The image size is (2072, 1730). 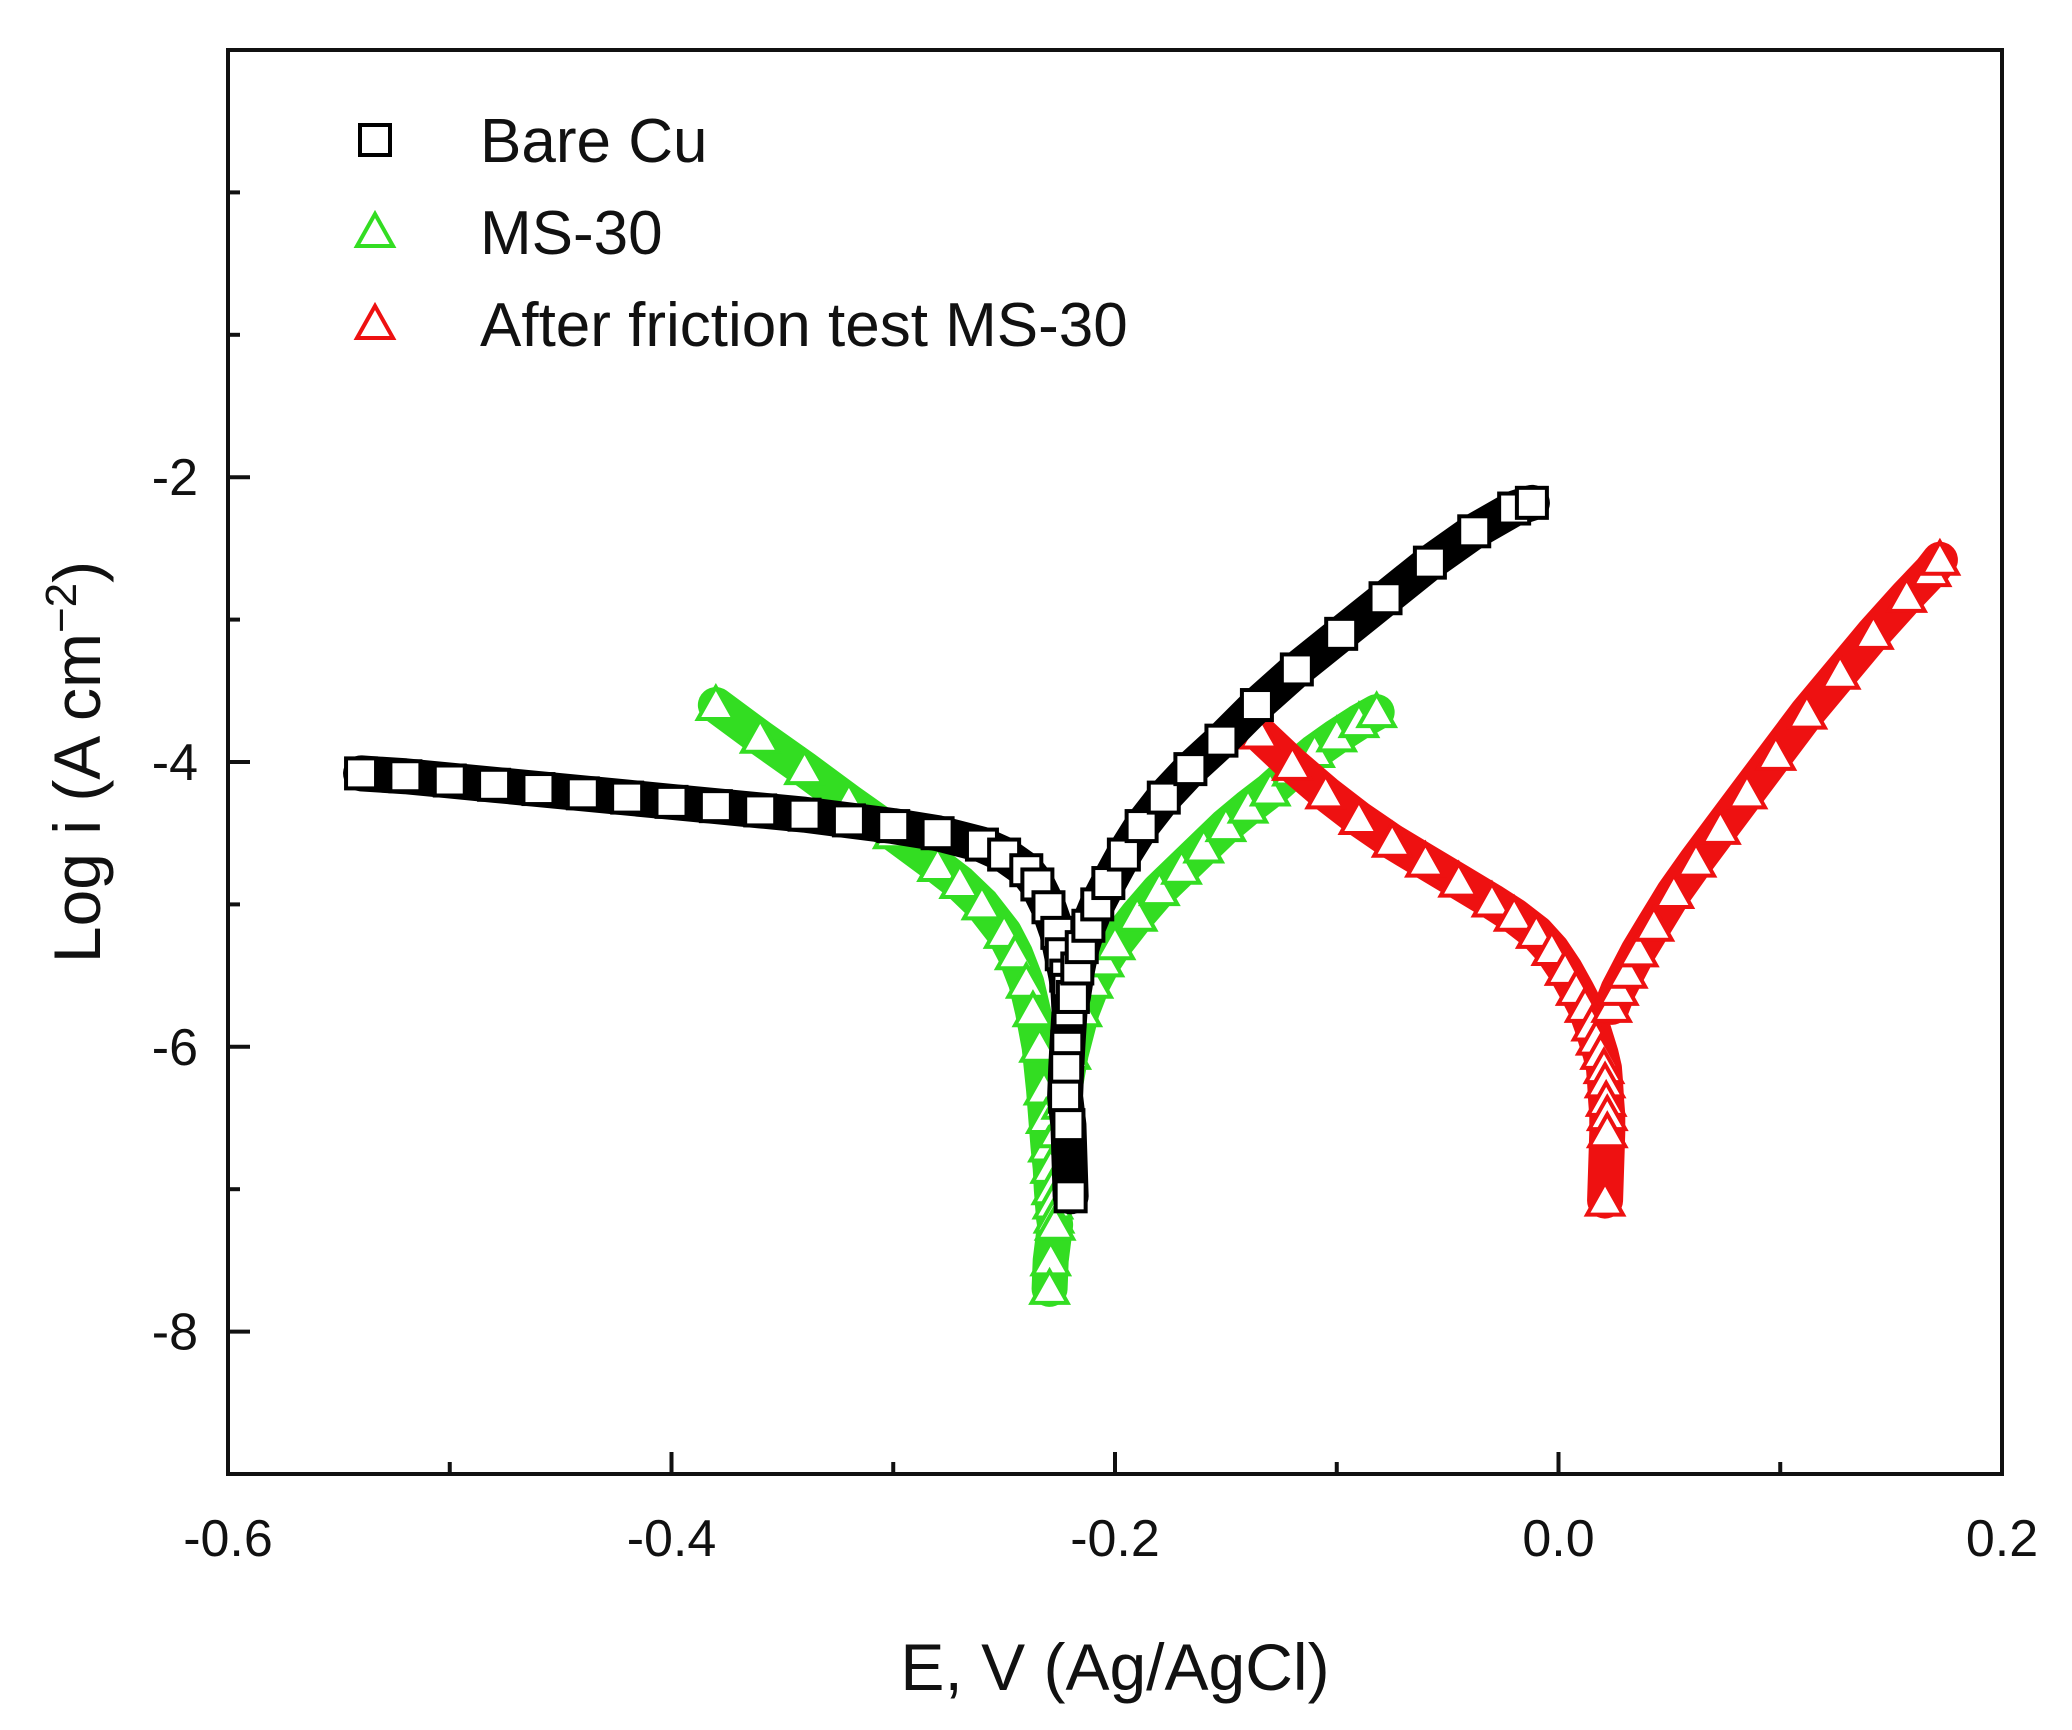 I want to click on y-axis-title: Log i (A cm−2), so click(x=75, y=762).